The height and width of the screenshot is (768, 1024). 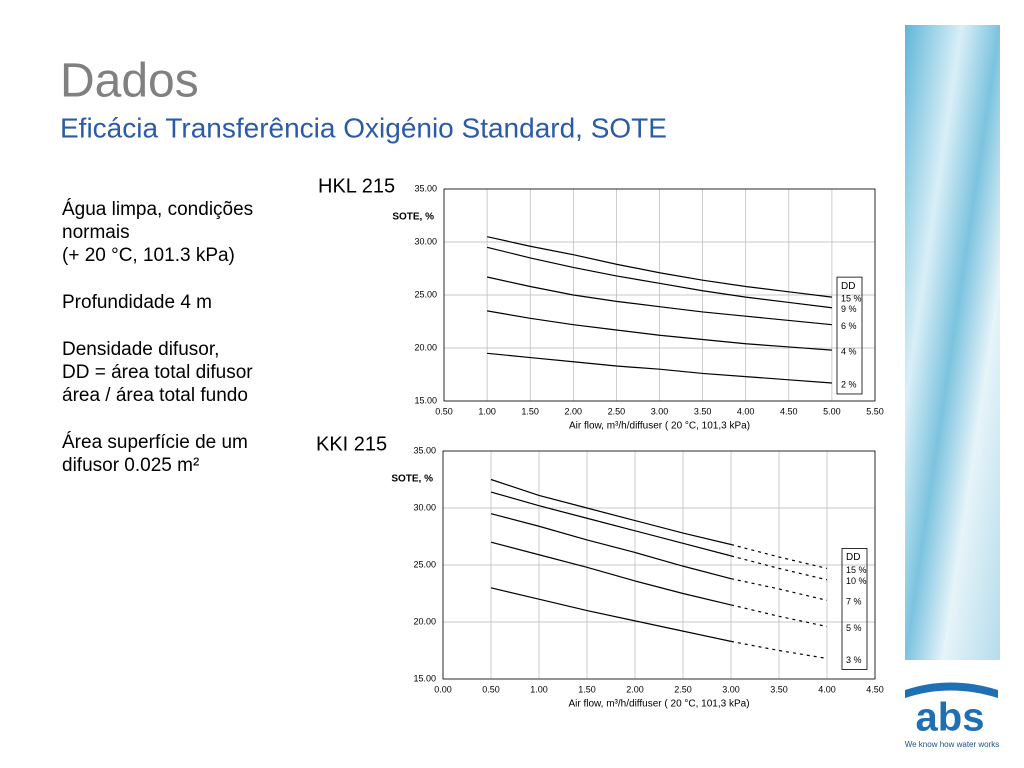 I want to click on note-line: Densidade difusor,, so click(x=140, y=349).